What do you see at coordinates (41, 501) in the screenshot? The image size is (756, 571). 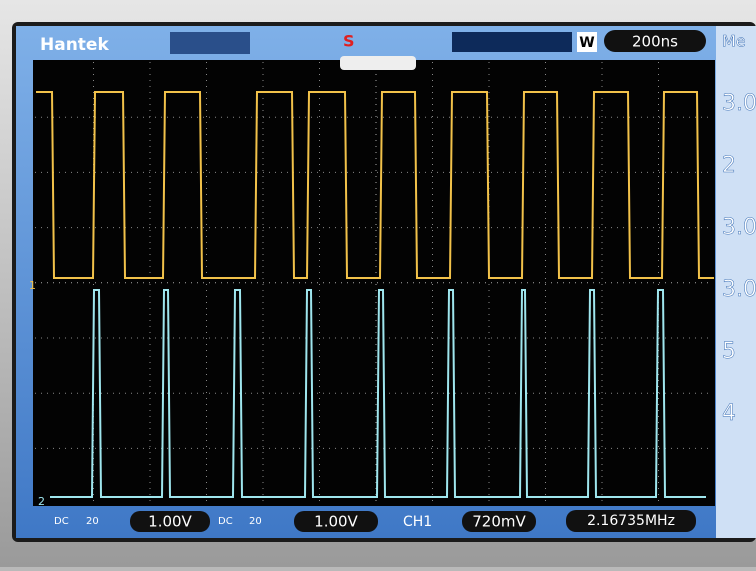 I see `ch2-marker: 2` at bounding box center [41, 501].